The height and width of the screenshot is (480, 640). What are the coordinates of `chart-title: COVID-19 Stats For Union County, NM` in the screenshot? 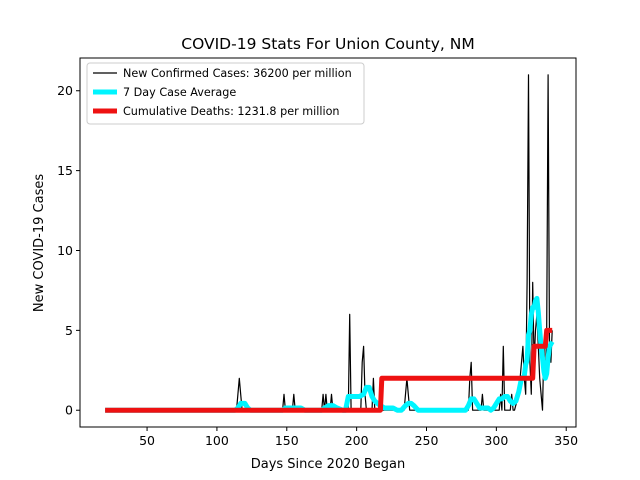 It's located at (327, 44).